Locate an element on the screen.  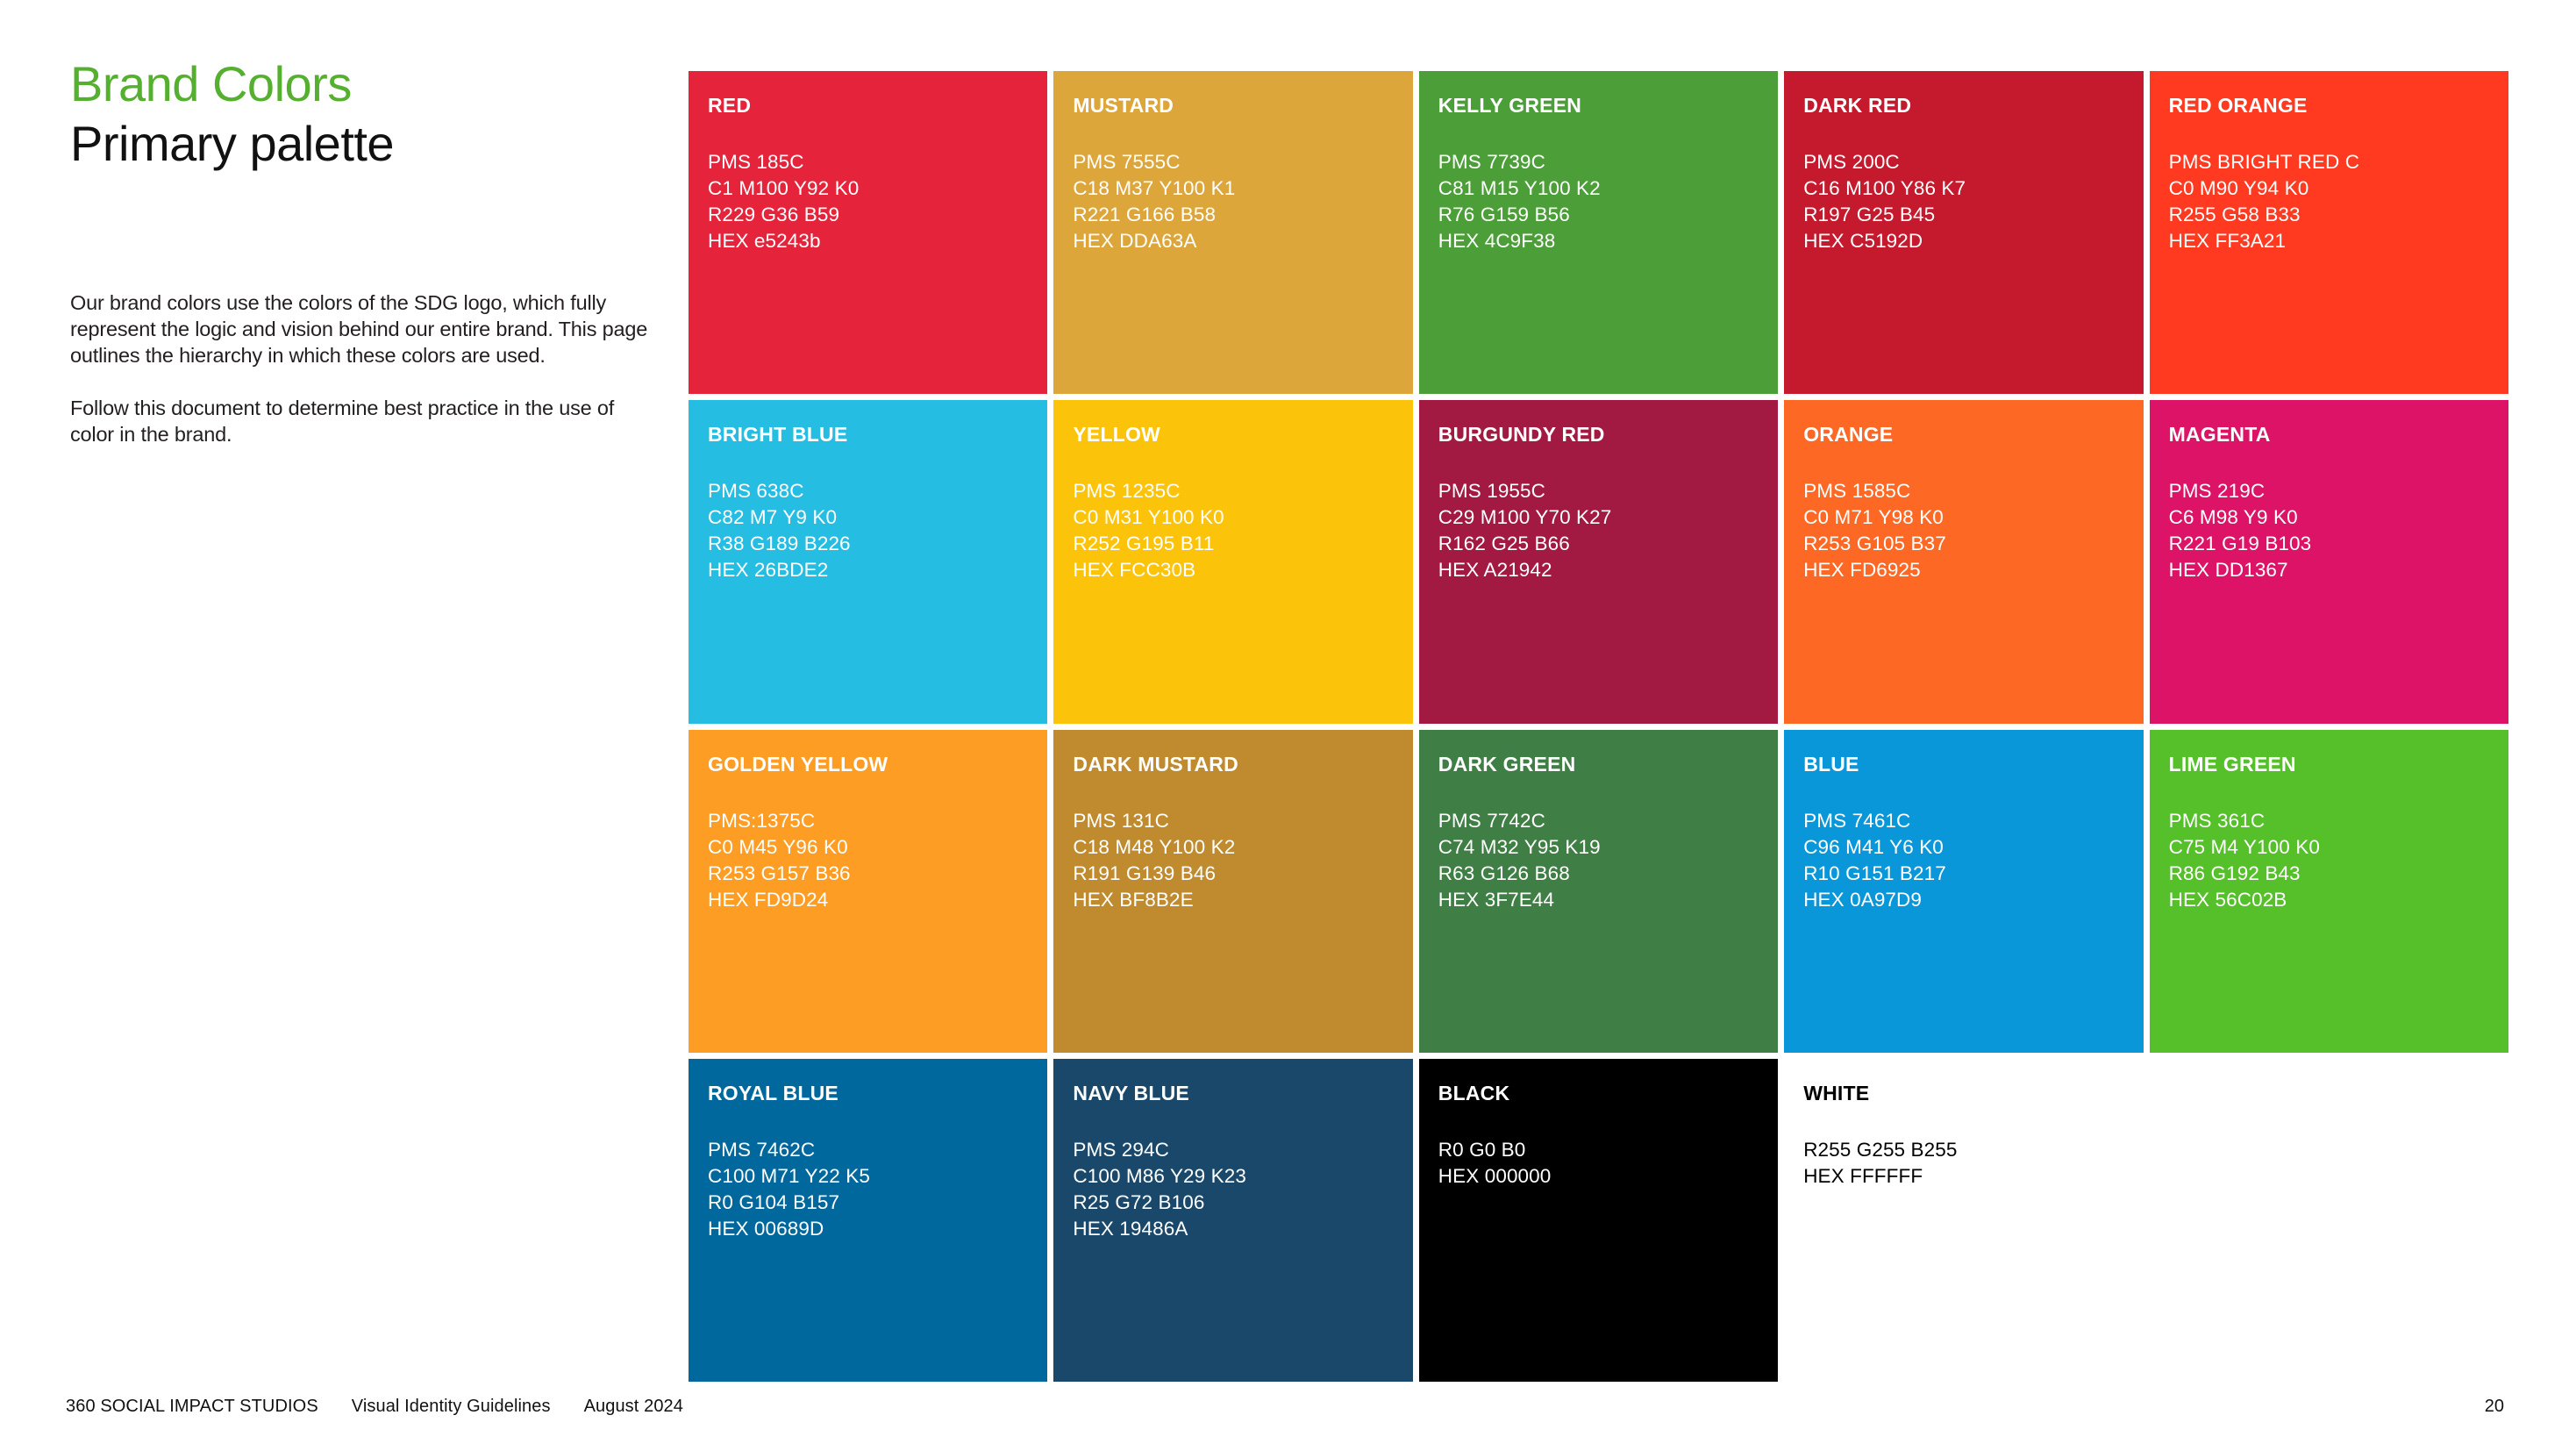
footer-document-title: Visual Identity Guidelines is located at coordinates (451, 1406).